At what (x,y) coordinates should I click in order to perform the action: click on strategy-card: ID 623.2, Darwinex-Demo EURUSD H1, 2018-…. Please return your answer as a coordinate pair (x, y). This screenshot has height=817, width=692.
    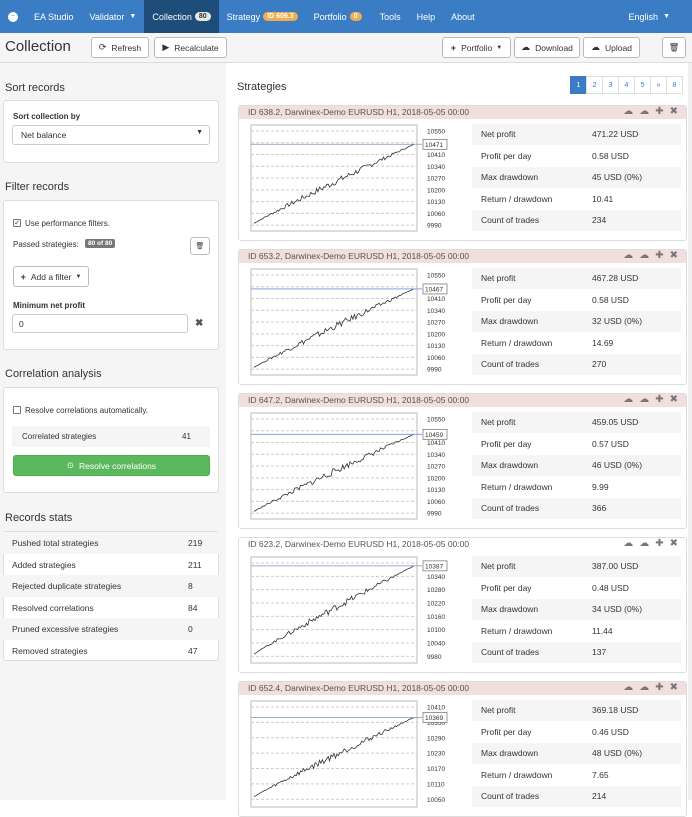
    Looking at the image, I should click on (462, 605).